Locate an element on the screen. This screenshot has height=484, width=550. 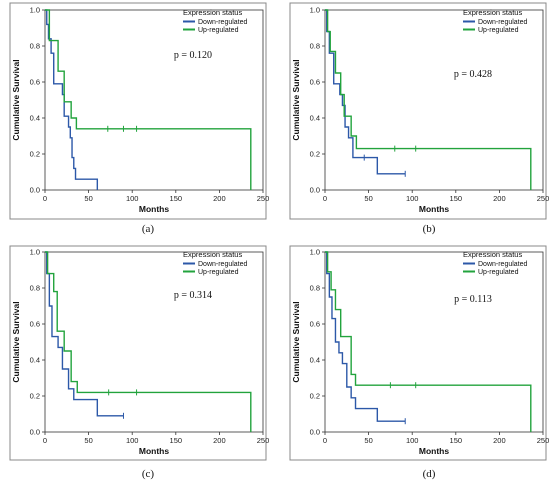
p-value-annotation: p = 0.314 is located at coordinates (193, 295).